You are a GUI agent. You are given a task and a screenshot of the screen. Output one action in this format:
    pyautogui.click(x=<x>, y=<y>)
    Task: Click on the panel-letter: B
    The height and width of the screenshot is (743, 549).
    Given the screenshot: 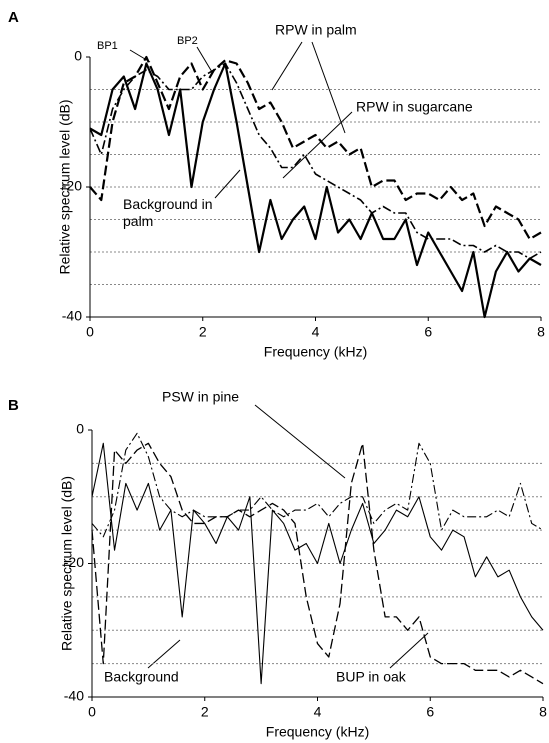 What is the action you would take?
    pyautogui.click(x=13, y=405)
    